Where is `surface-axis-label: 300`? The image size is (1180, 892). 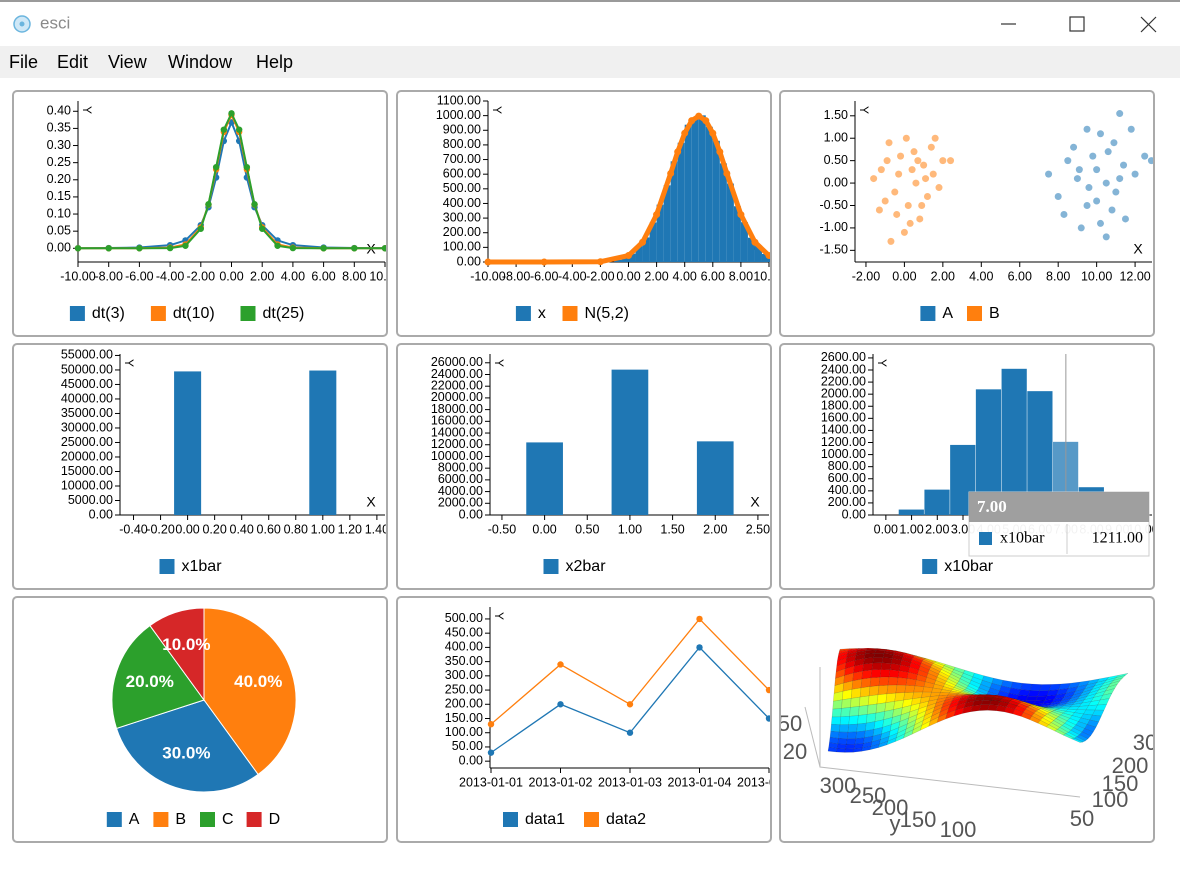
surface-axis-label: 300 is located at coordinates (838, 785).